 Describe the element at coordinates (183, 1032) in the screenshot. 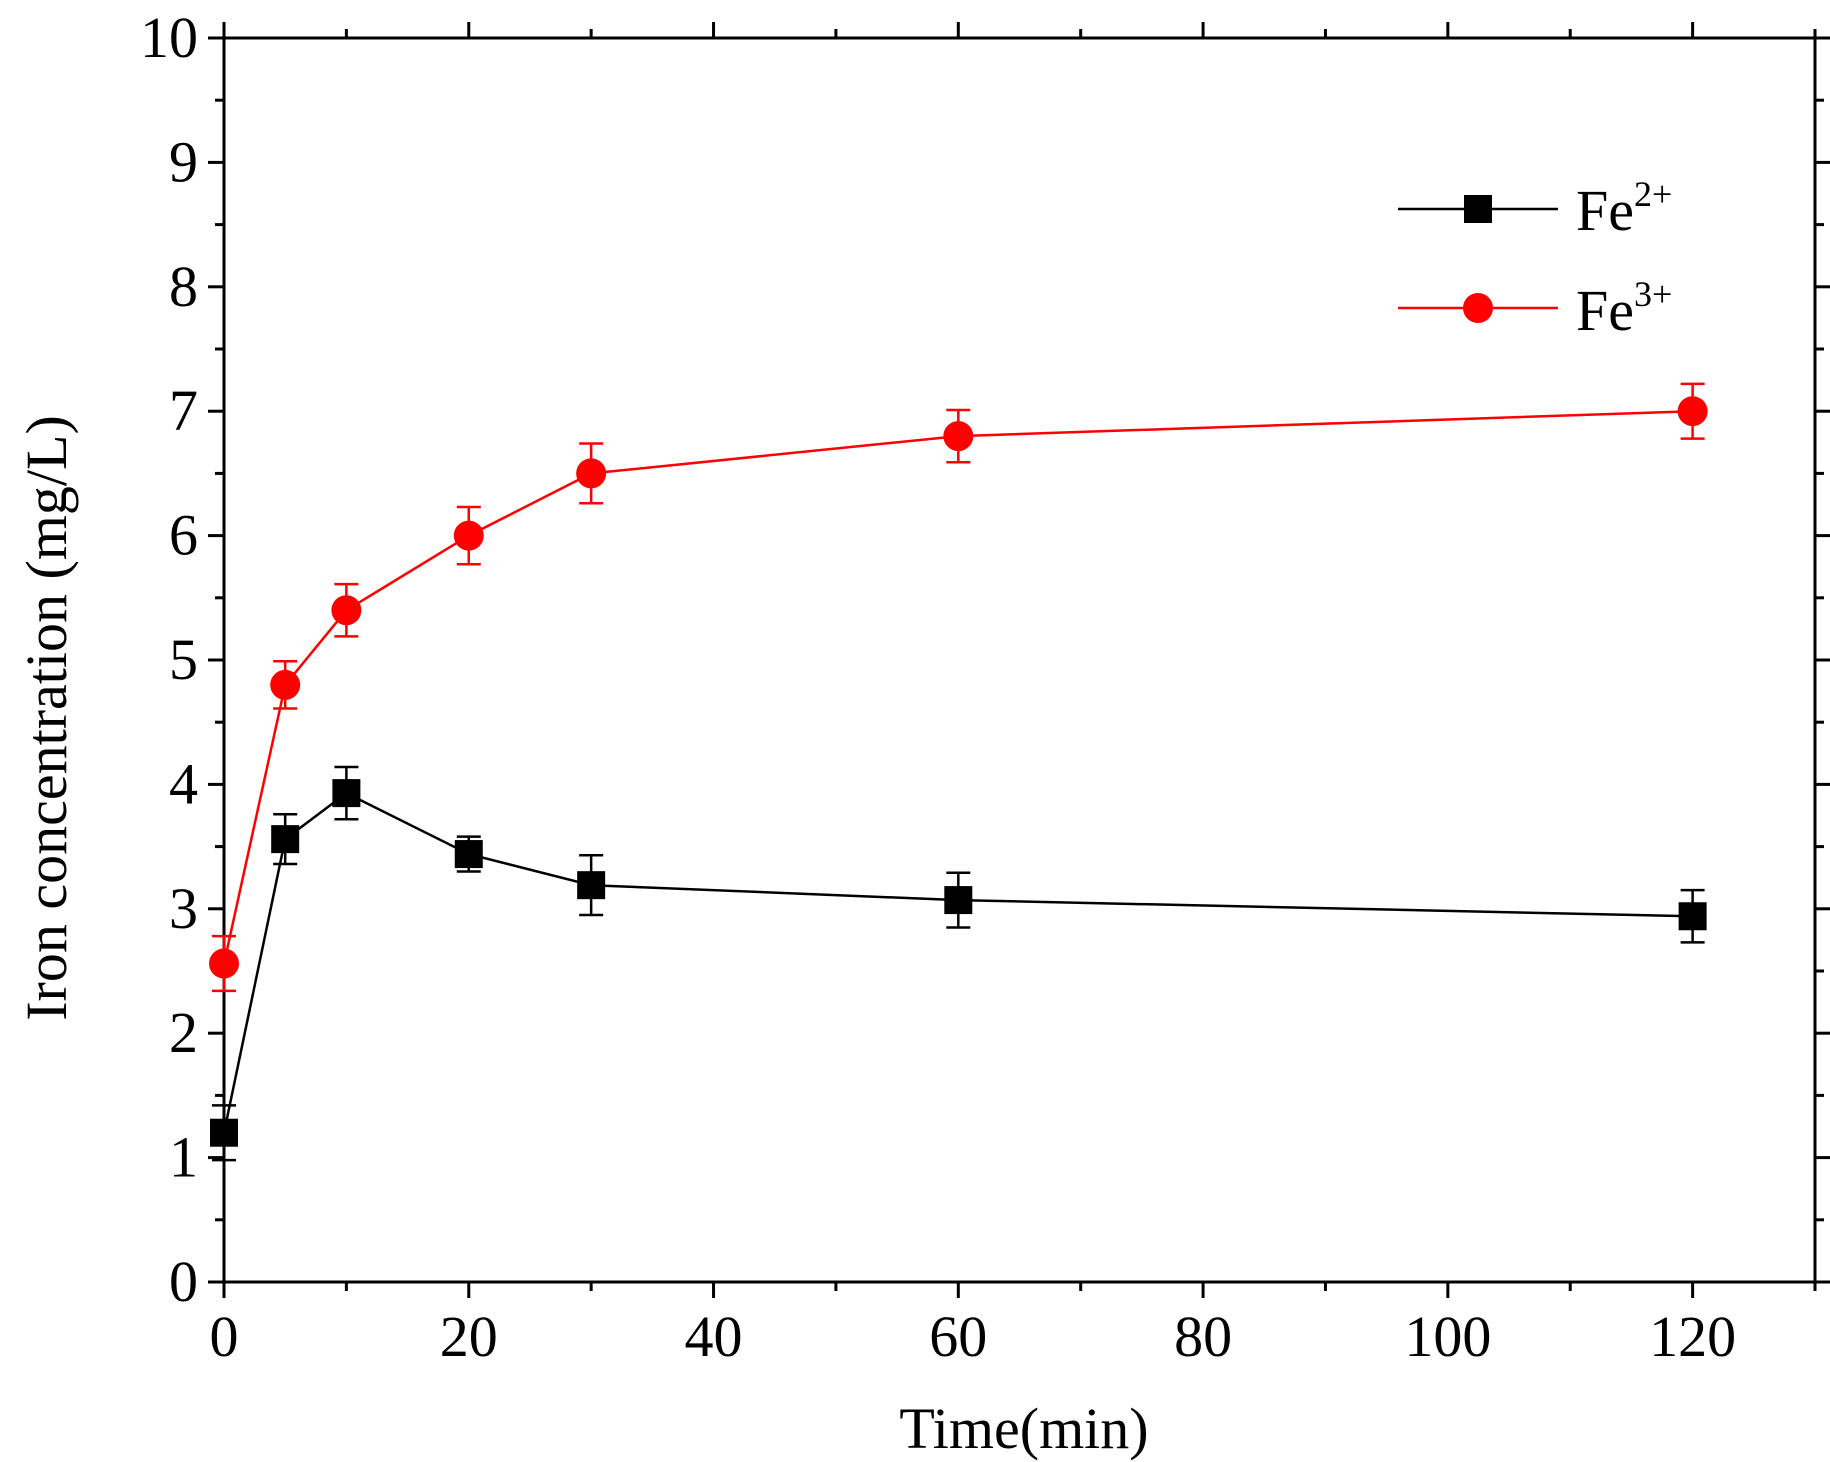

I see `y-tick-label: 2` at that location.